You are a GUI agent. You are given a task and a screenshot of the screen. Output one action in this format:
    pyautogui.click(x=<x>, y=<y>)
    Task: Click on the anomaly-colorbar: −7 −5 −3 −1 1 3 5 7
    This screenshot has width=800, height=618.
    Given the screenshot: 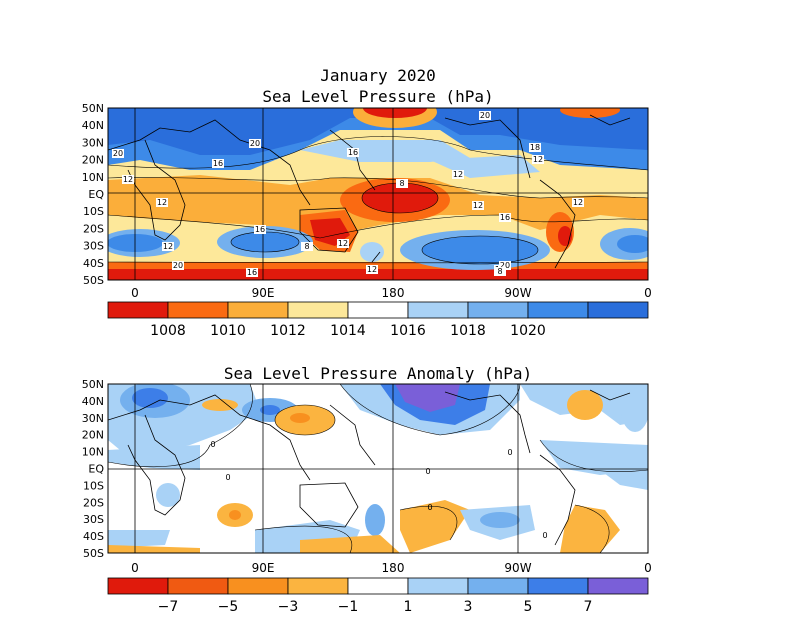 What is the action you would take?
    pyautogui.click(x=378, y=596)
    